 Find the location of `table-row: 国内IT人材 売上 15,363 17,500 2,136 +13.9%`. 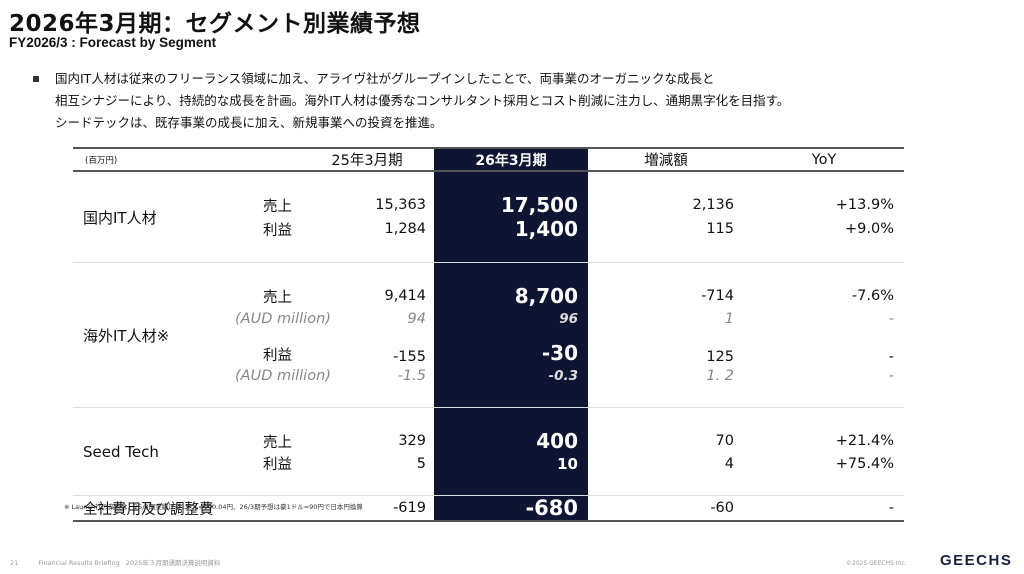

table-row: 国内IT人材 売上 15,363 17,500 2,136 +13.9% is located at coordinates (488, 210).